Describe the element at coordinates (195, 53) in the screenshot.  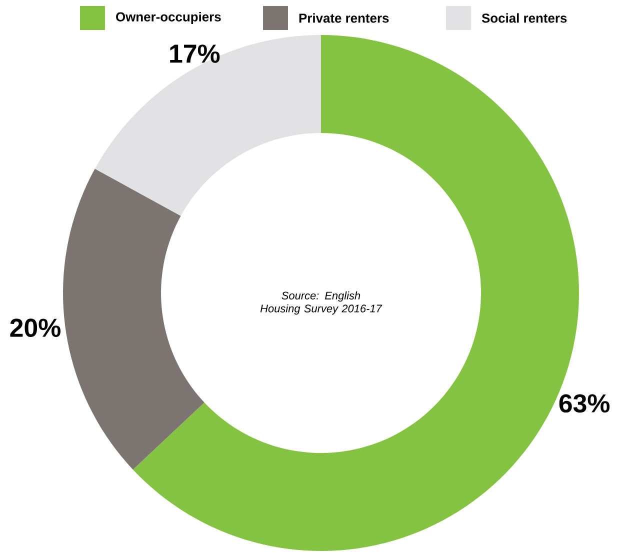
I see `data-label: 17%` at that location.